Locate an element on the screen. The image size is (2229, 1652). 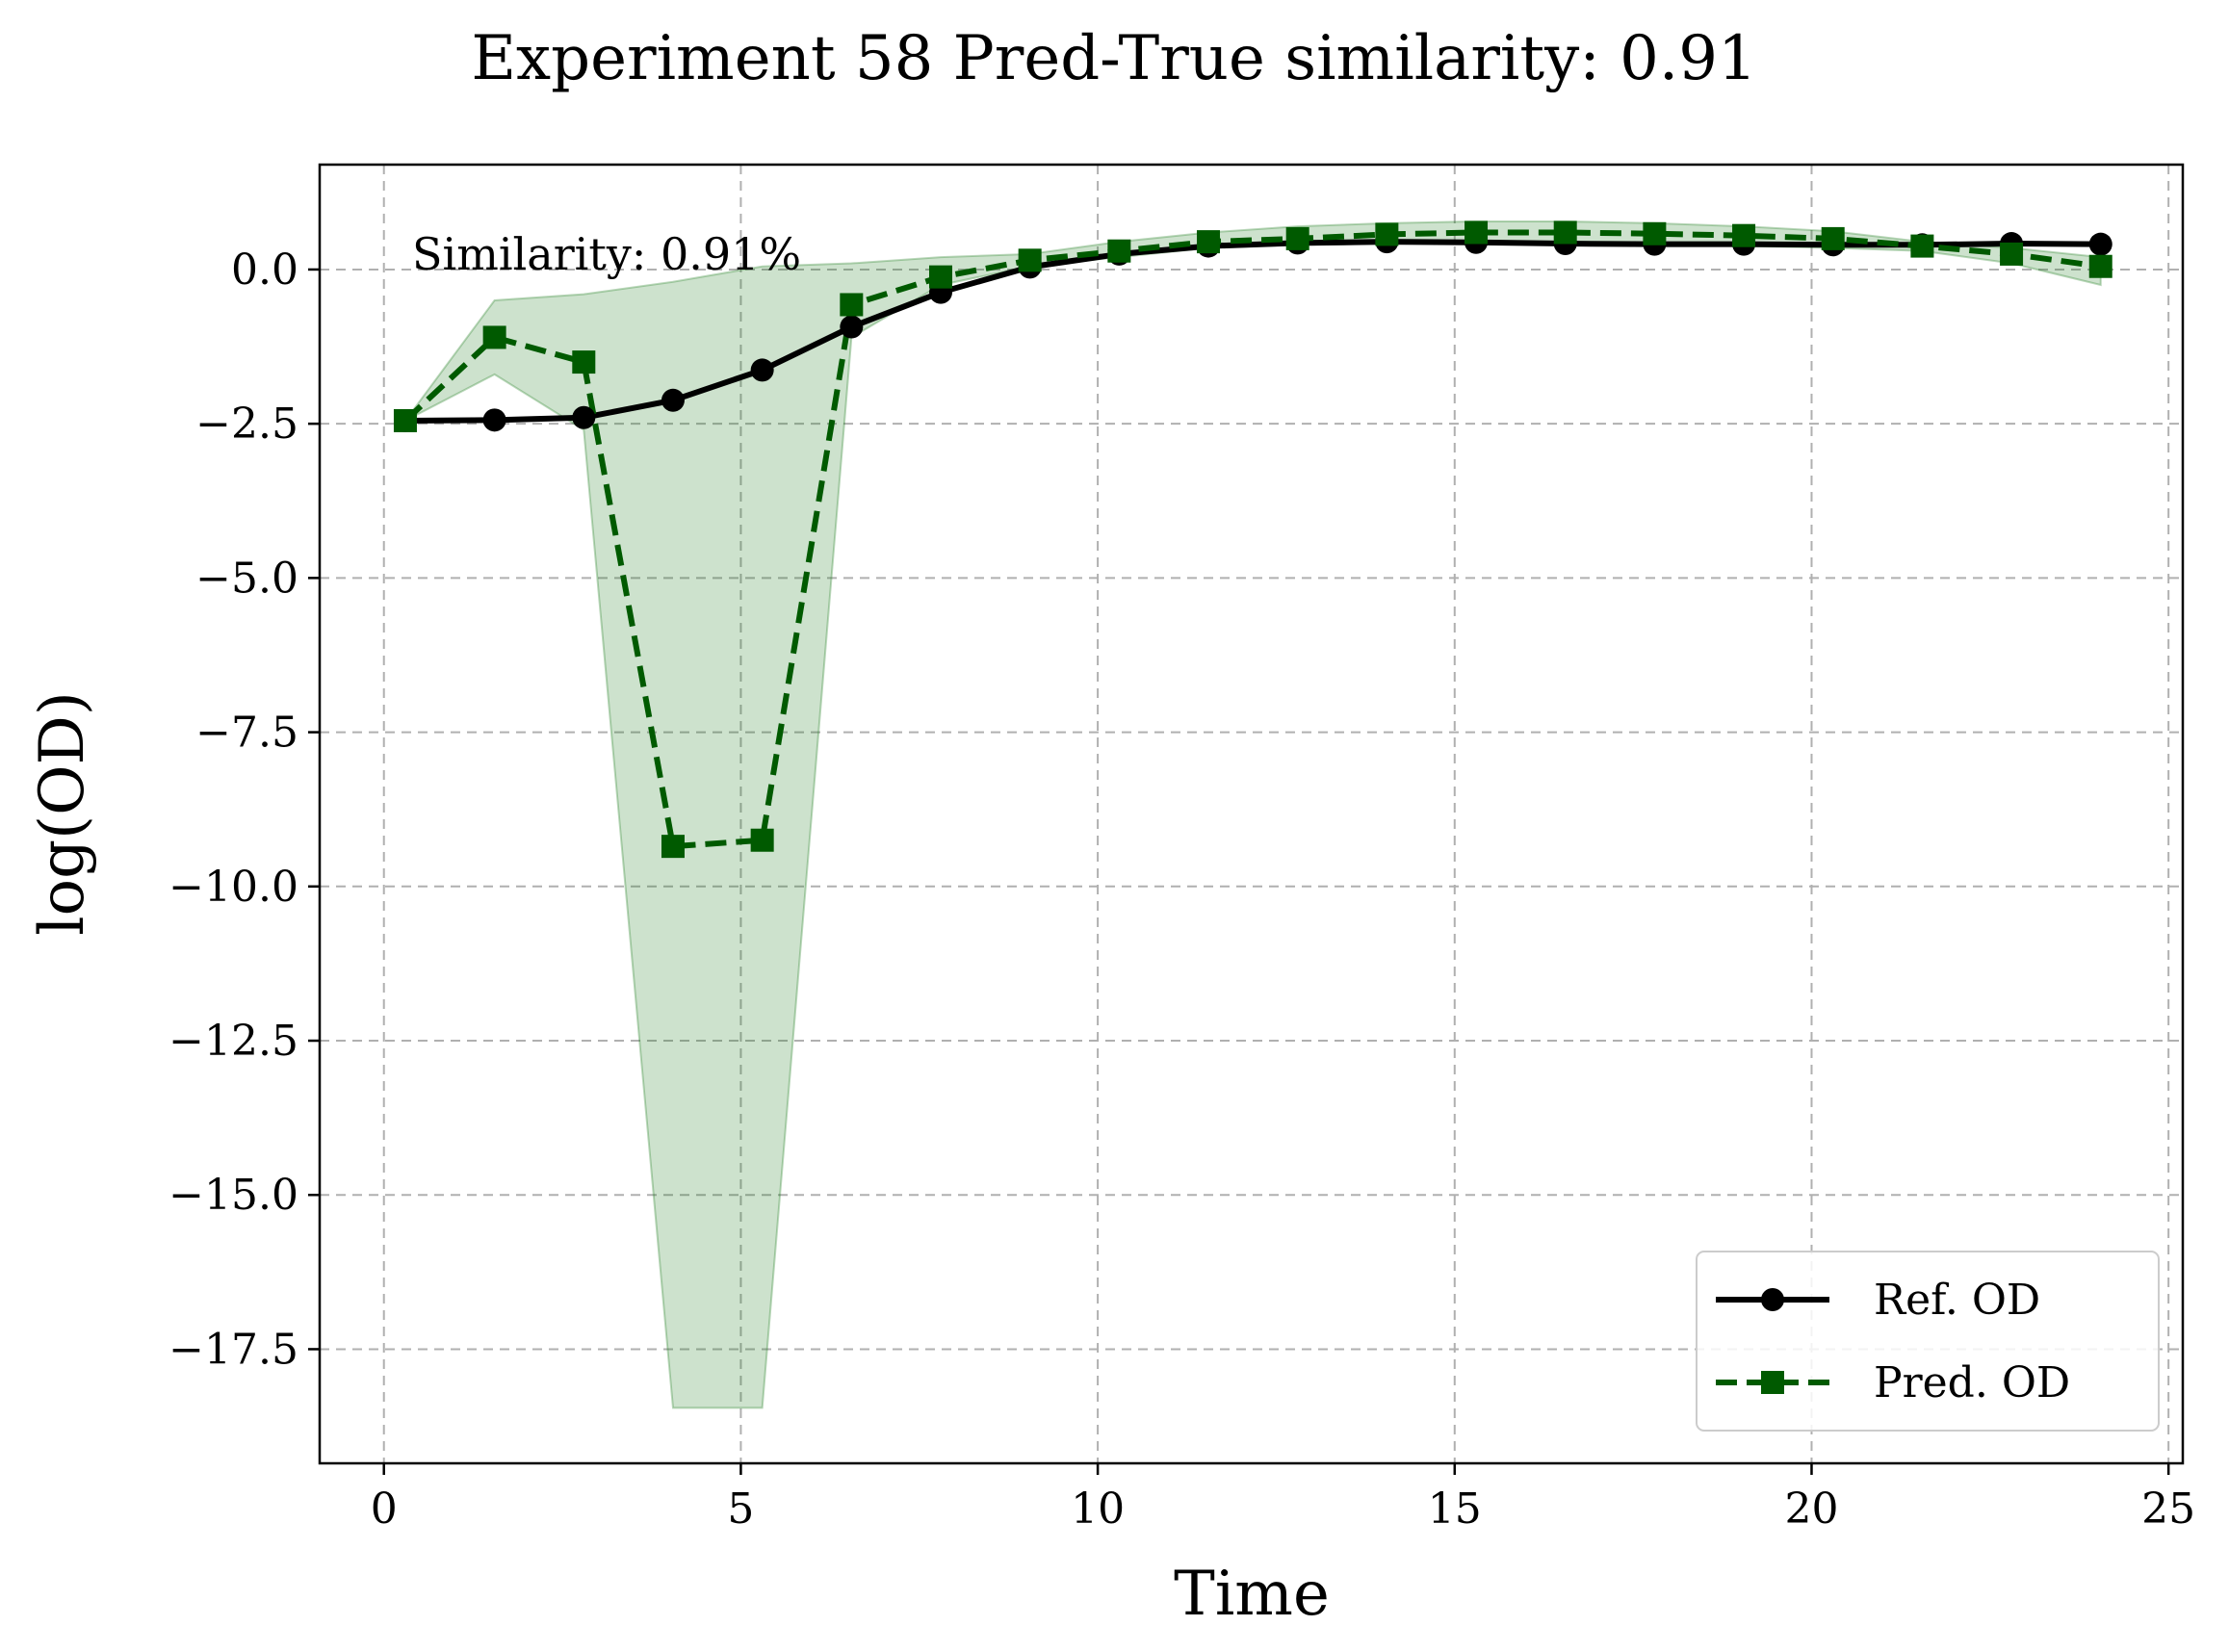
x-axis-label: Time is located at coordinates (1252, 1594).